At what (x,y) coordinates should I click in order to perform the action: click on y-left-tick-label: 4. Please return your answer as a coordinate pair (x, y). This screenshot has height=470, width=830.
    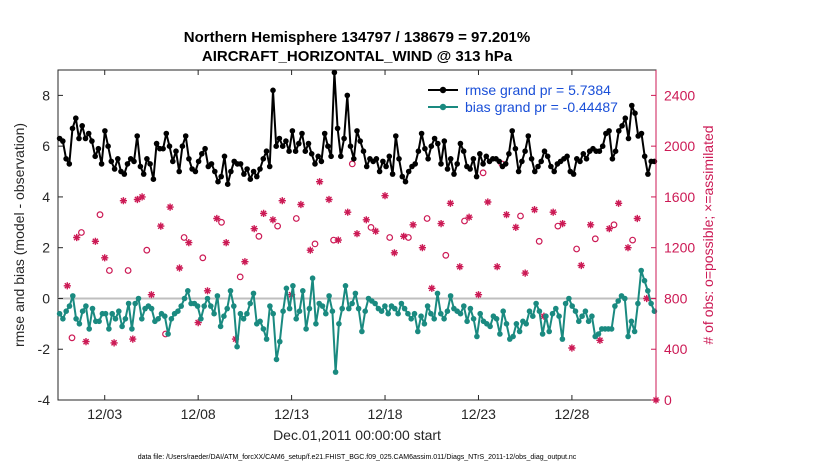
    Looking at the image, I should click on (46, 197).